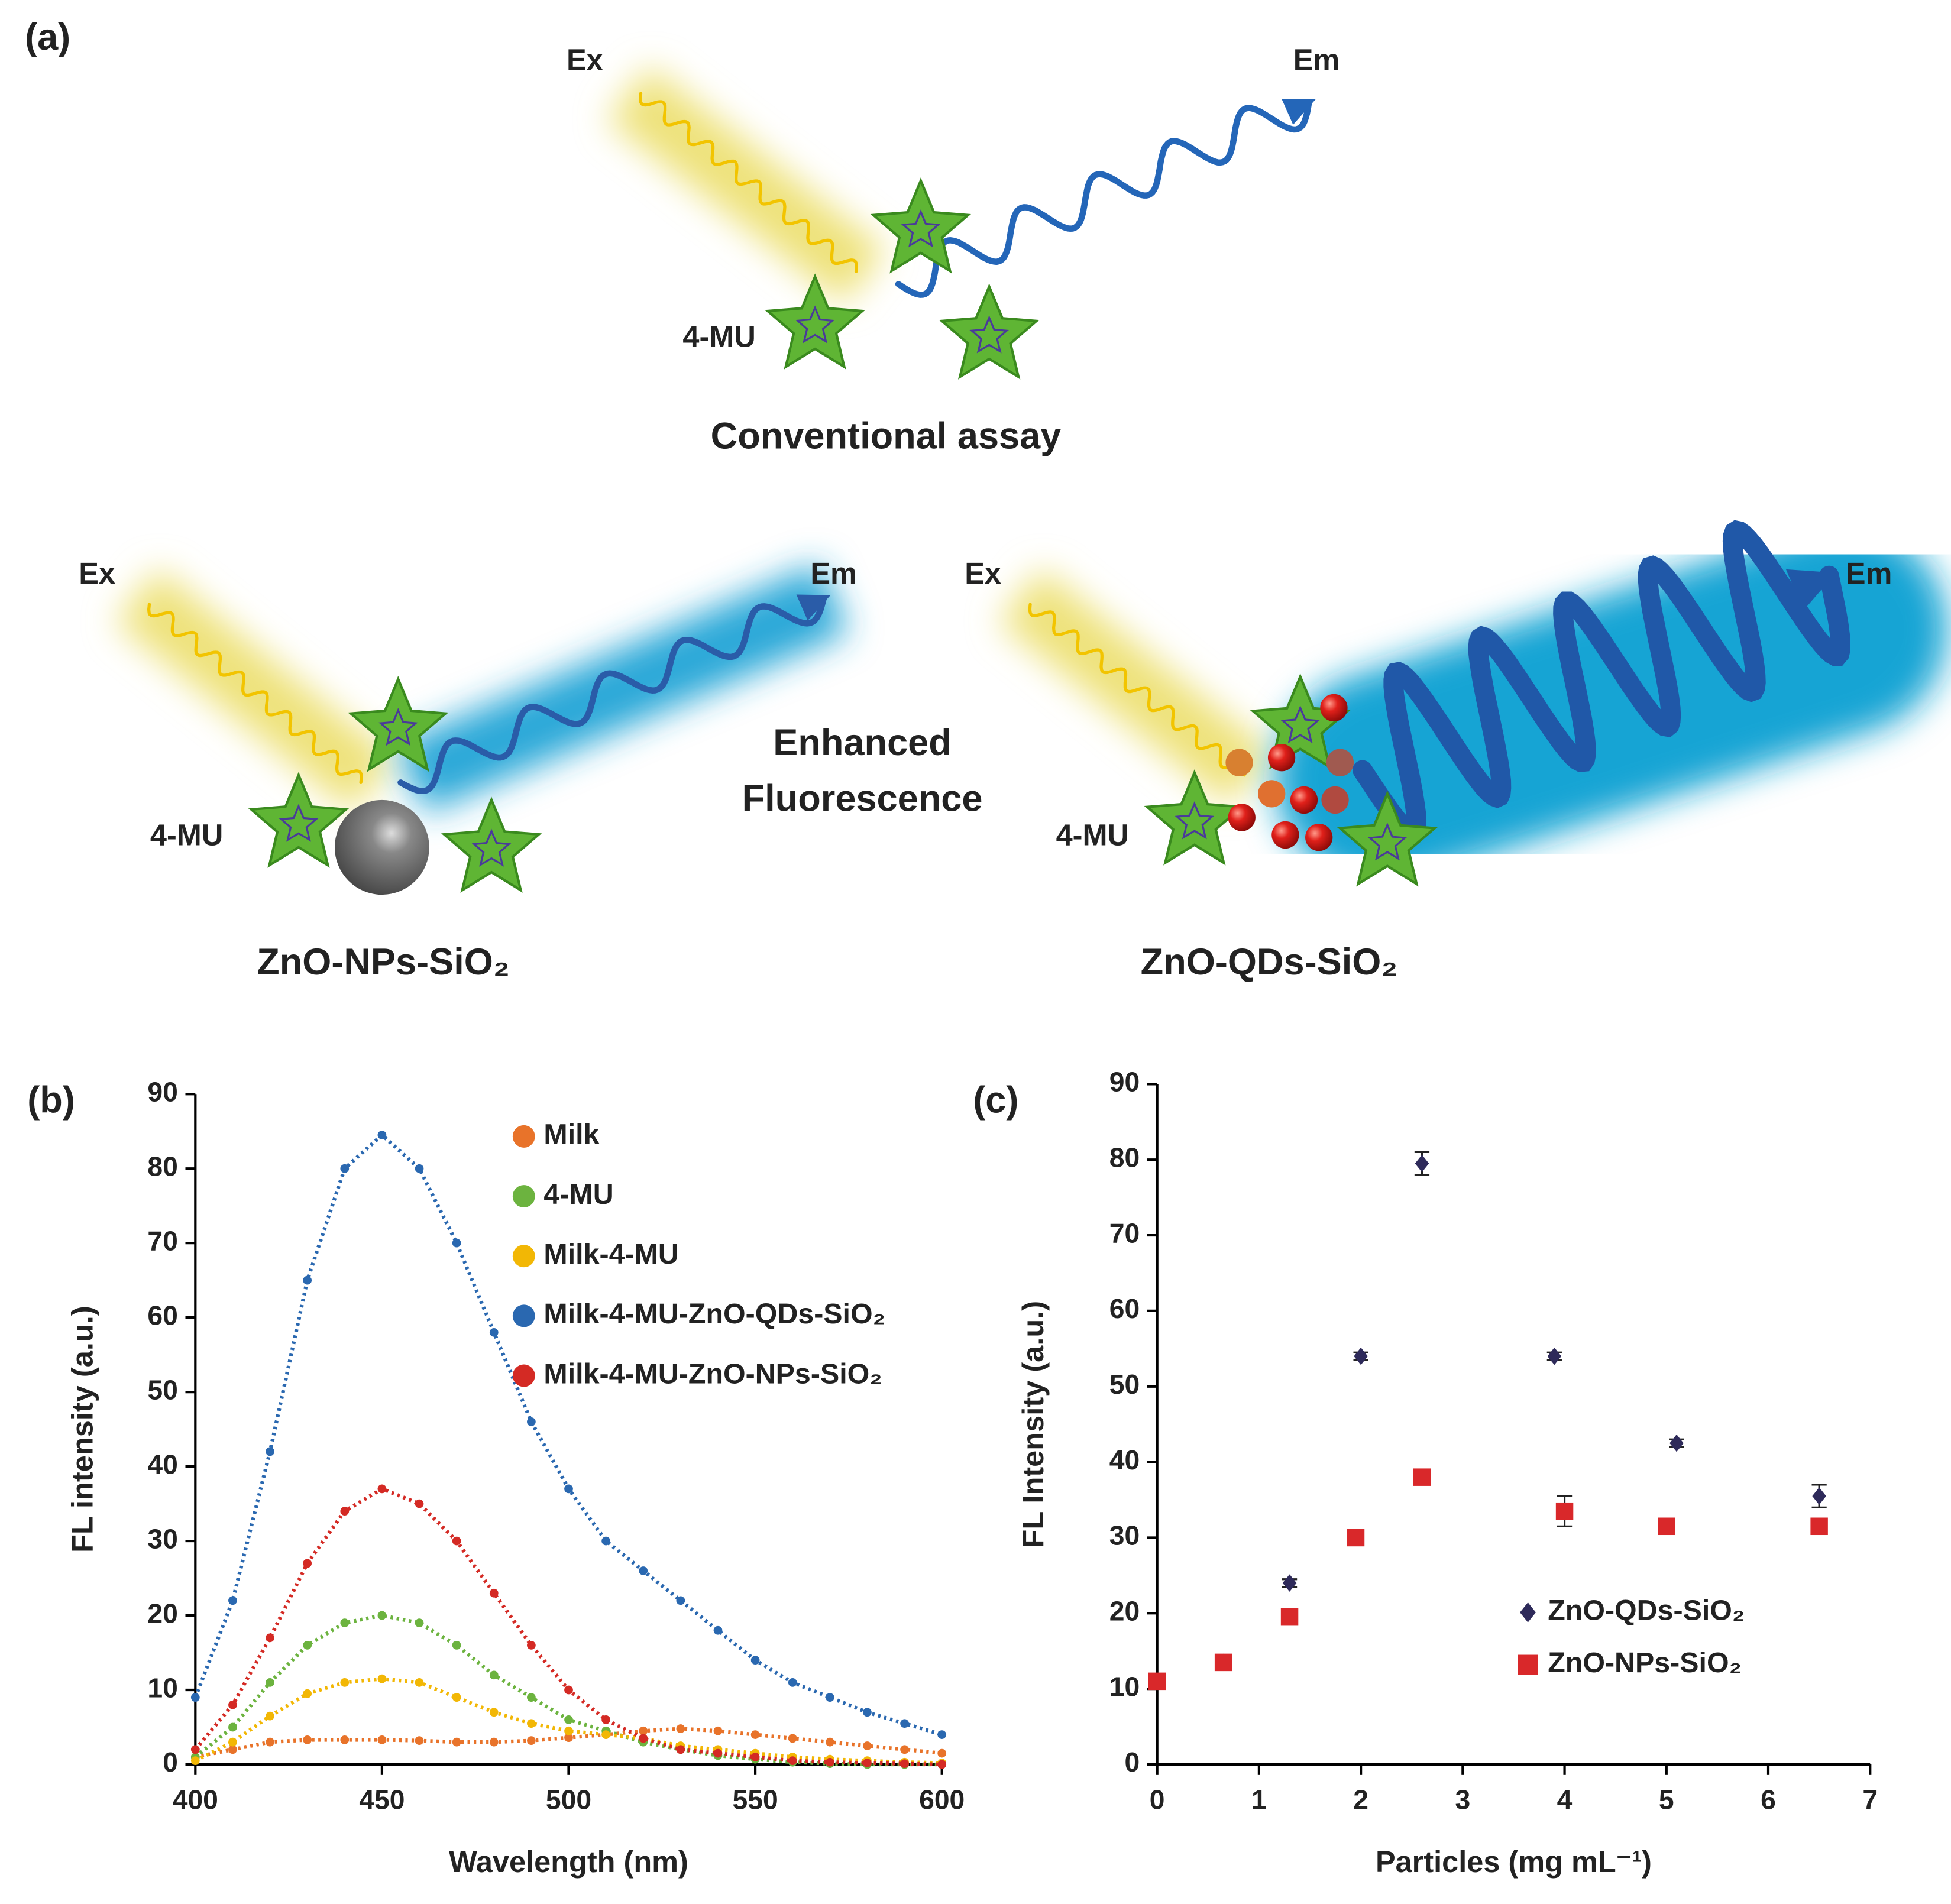  I want to click on y-tick-label: 0, so click(1132, 1762).